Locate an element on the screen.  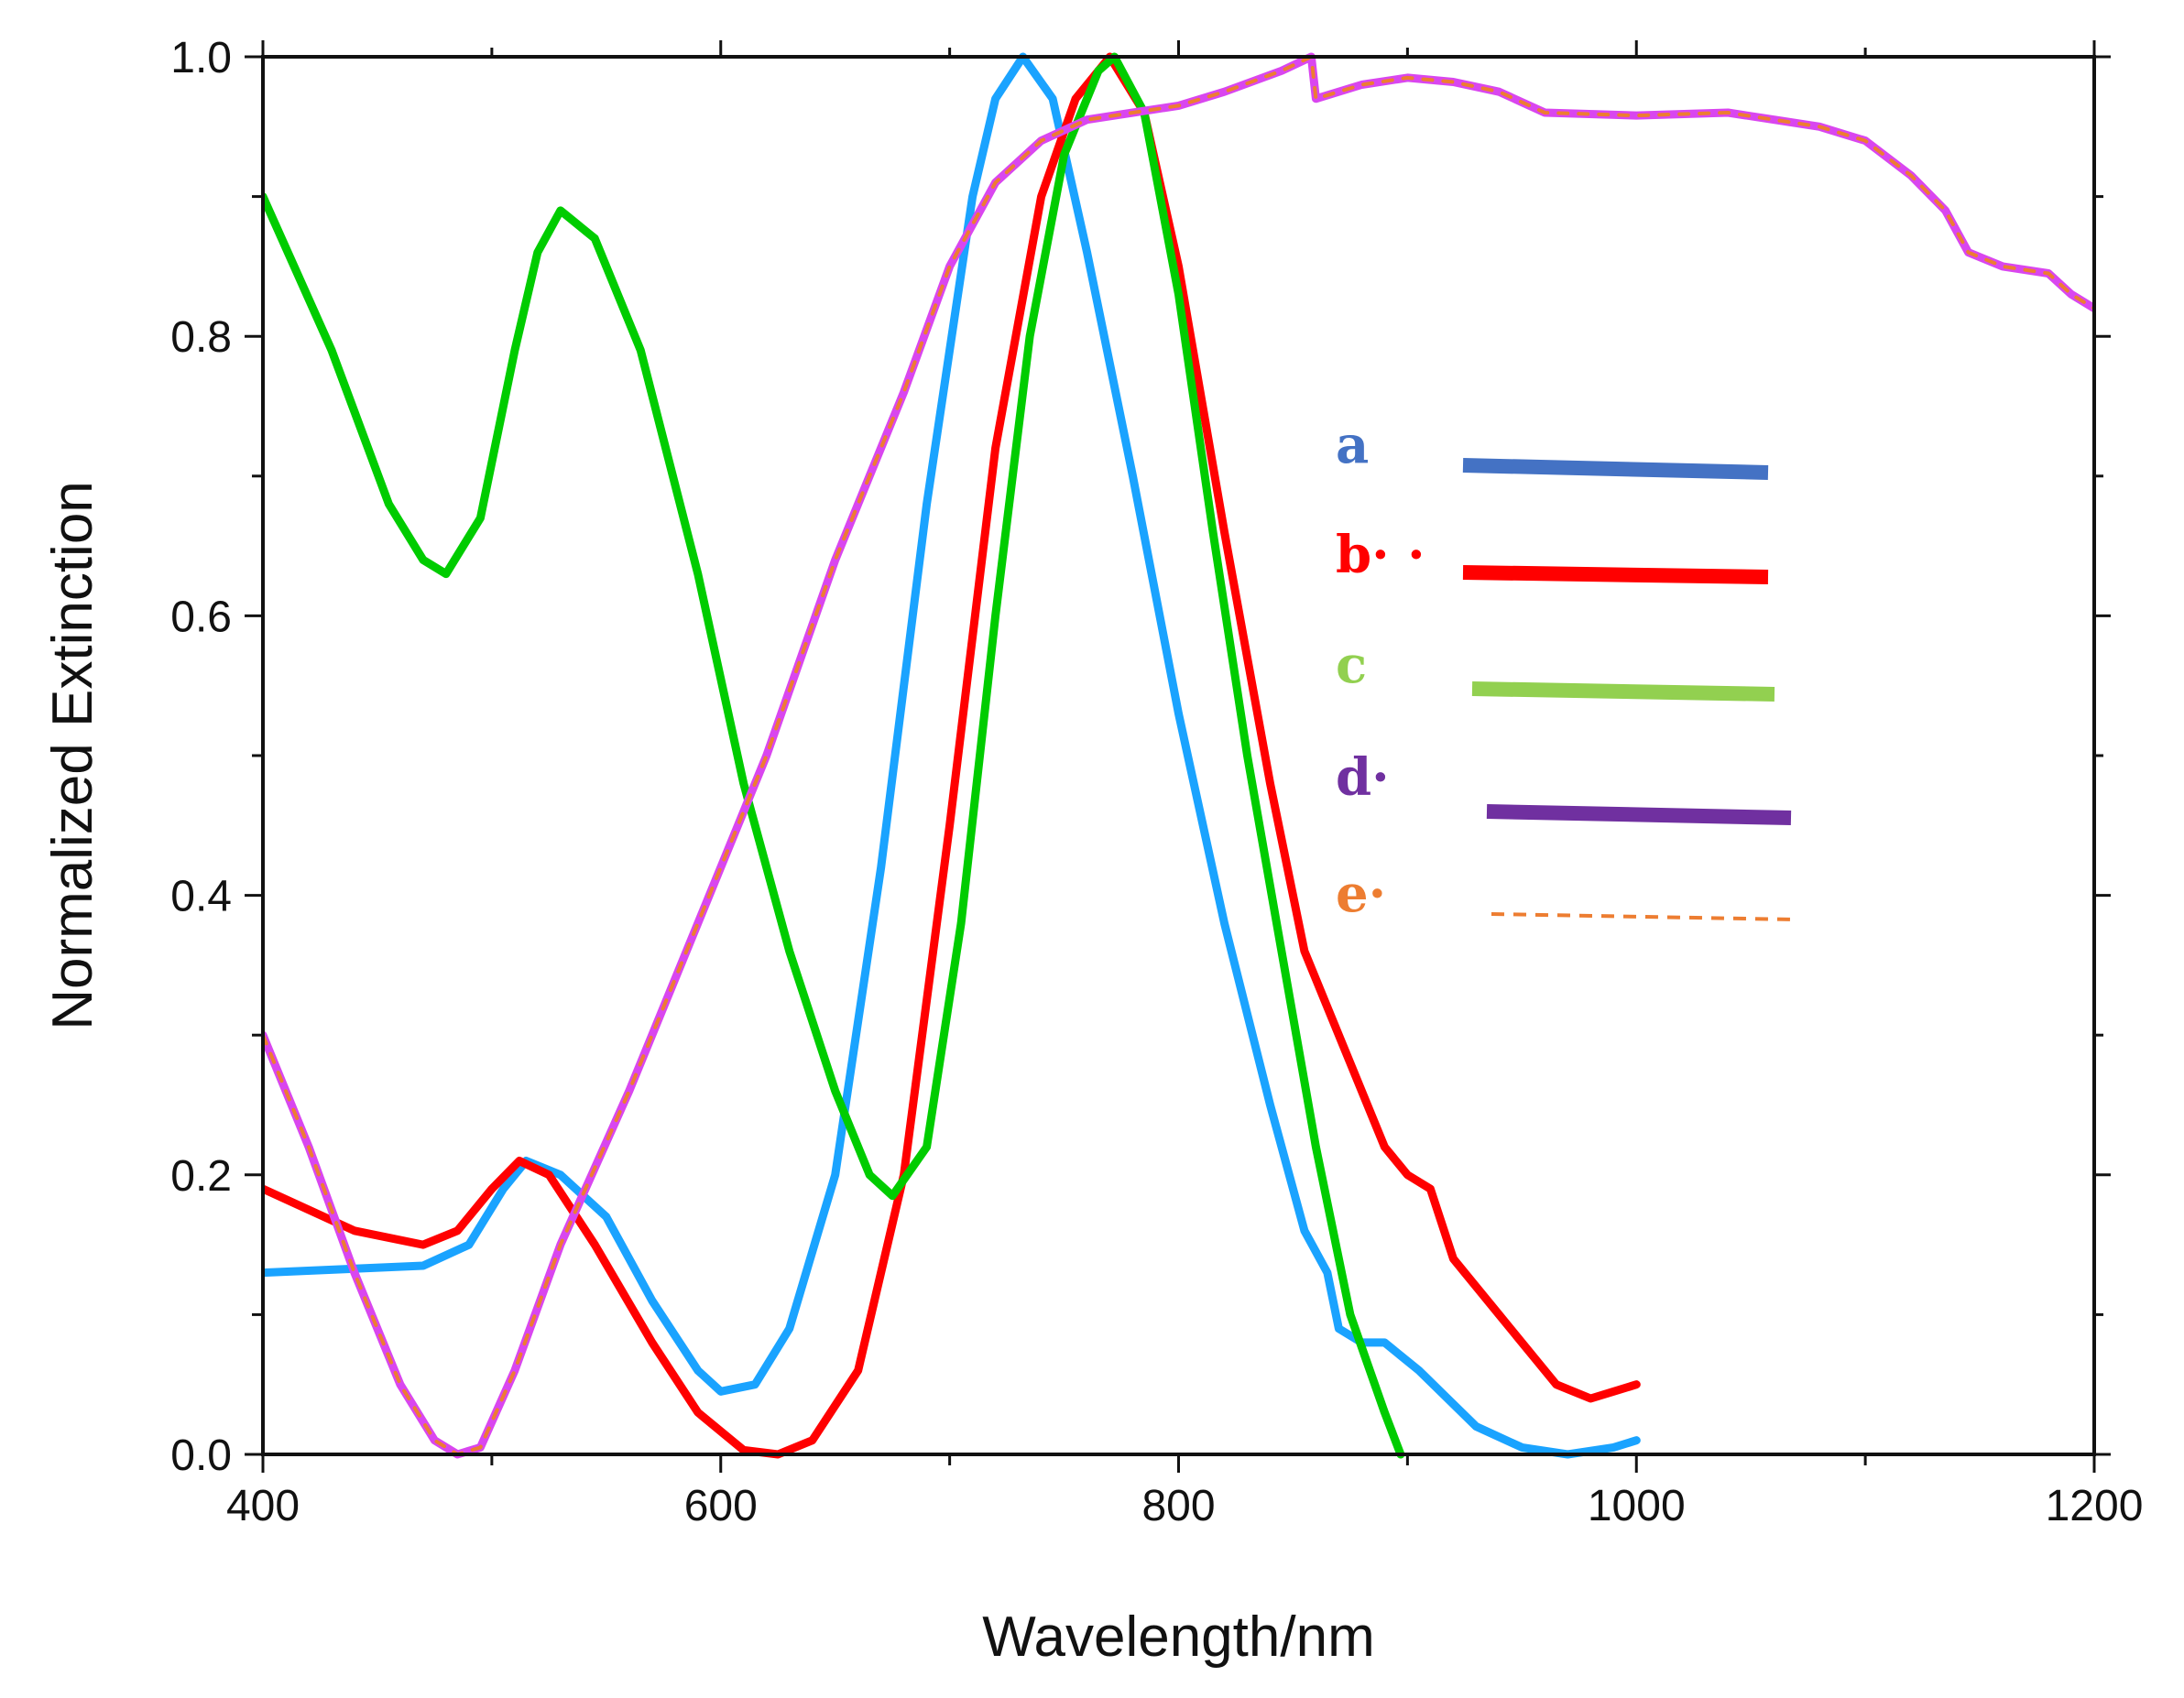
legend-swatch-a is located at coordinates (1615, 469).